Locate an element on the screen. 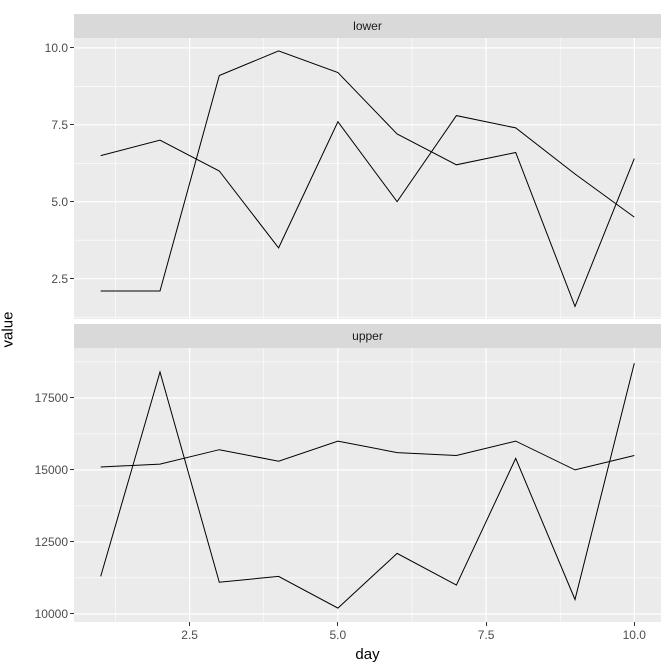  facet-strip-lower-label: lower is located at coordinates (367, 26).